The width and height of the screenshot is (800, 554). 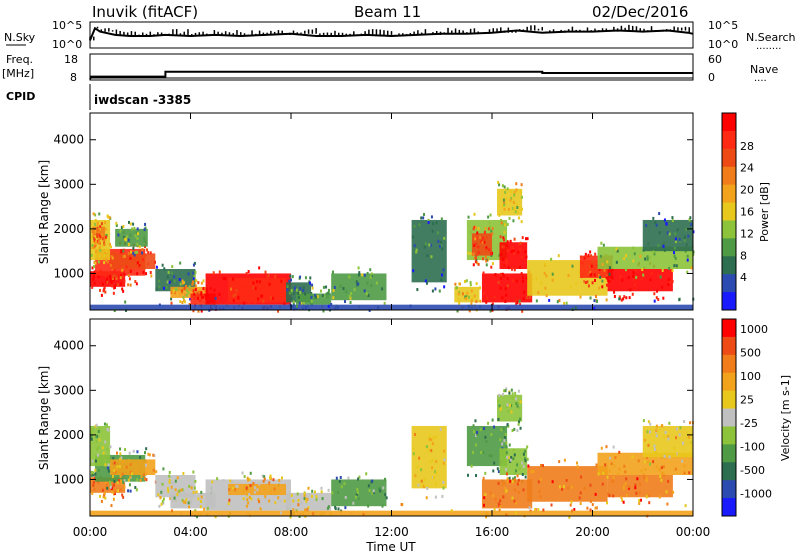 What do you see at coordinates (18, 73) in the screenshot?
I see `freq-unit-label: [MHz]` at bounding box center [18, 73].